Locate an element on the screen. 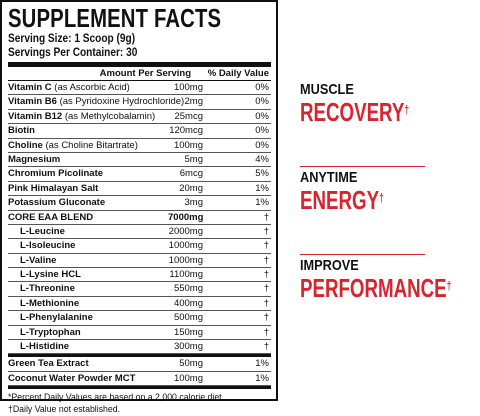  nutrient-source: (as Methylcobalamin) is located at coordinates (109, 116).